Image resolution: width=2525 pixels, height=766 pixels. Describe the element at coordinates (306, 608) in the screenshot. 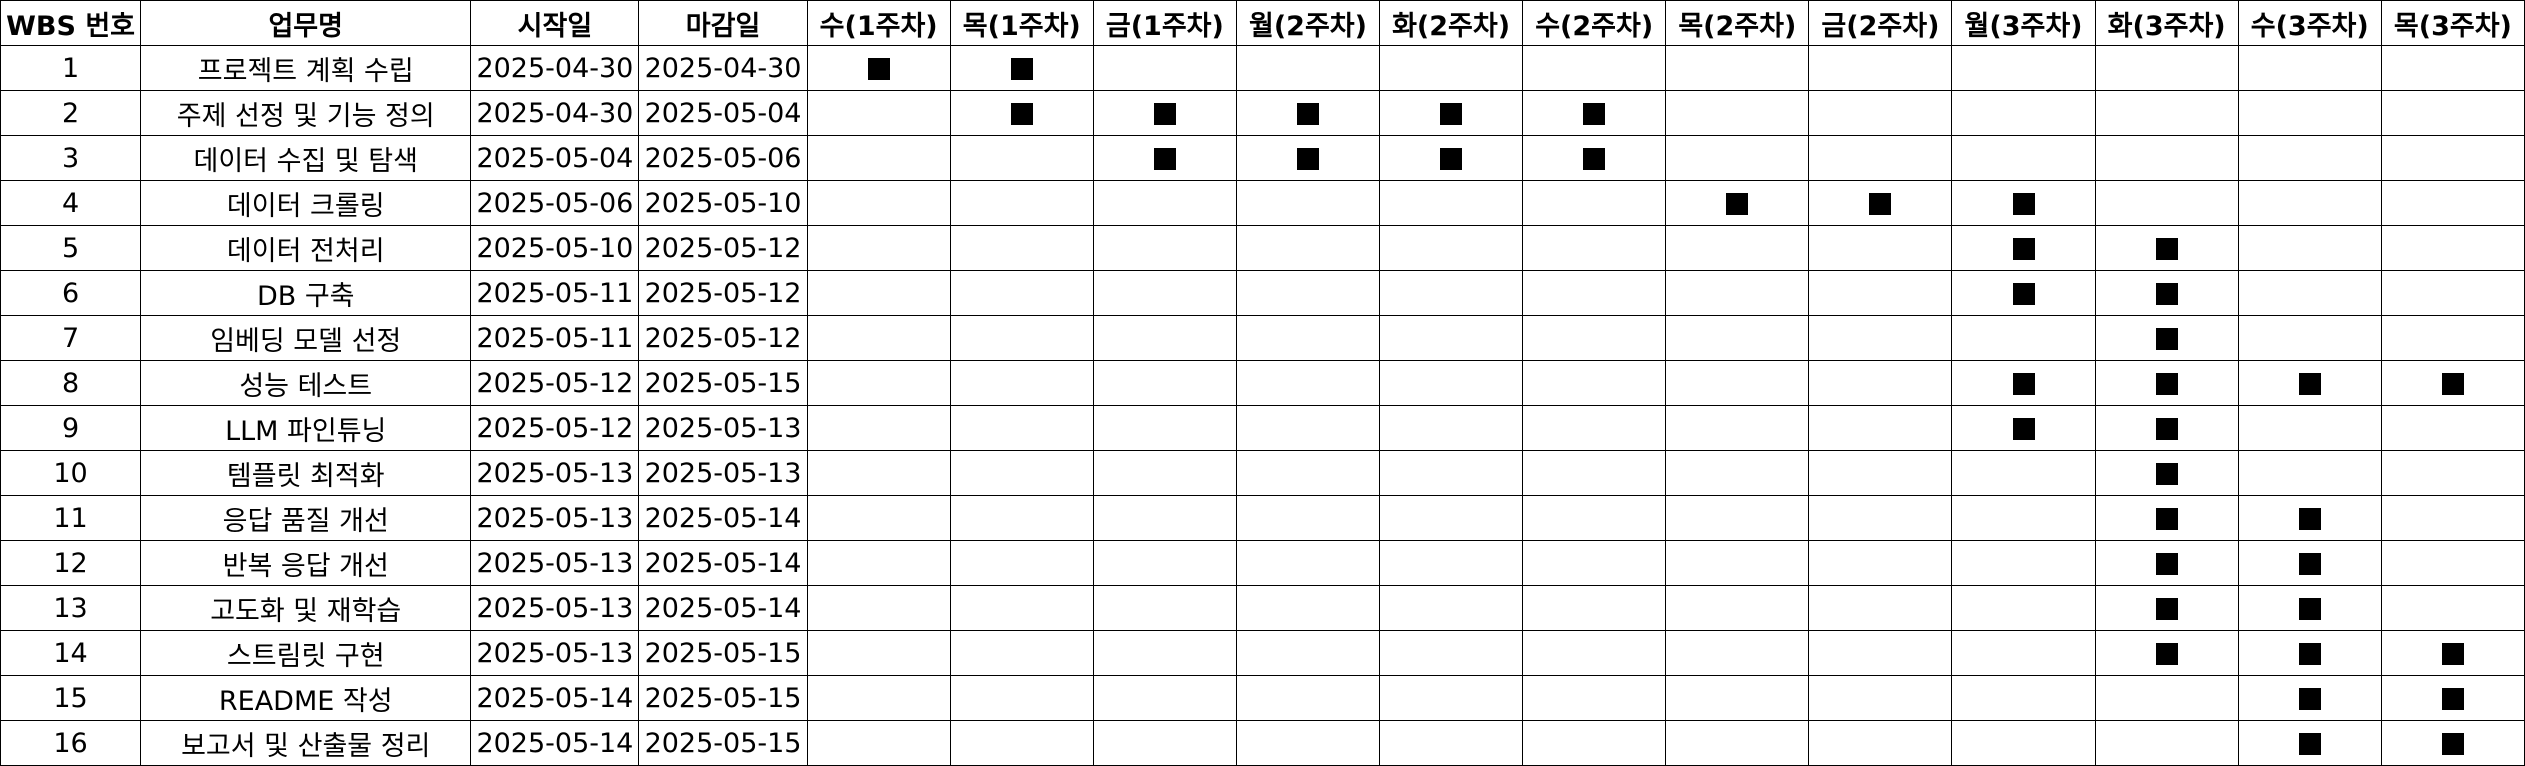

I see `task-name-cell: 고도화 및 재학습` at that location.